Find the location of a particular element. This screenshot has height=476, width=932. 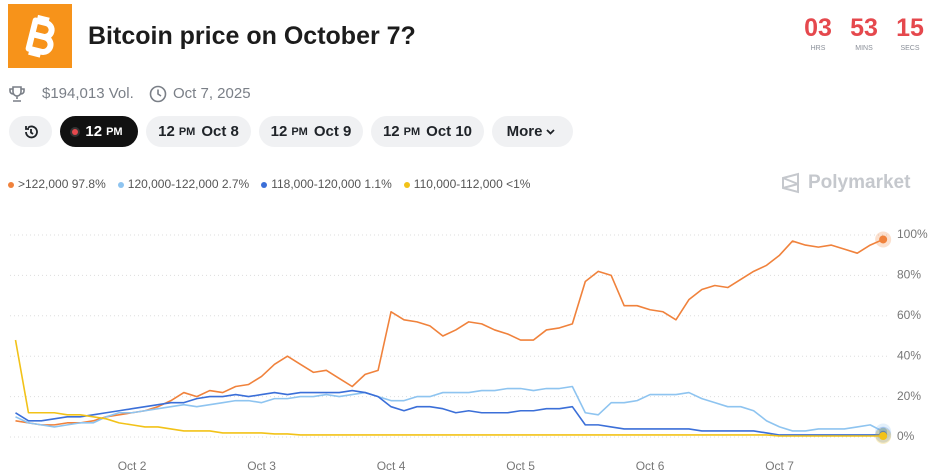

legend-item: 110,000-112,000 <1% is located at coordinates (467, 184).